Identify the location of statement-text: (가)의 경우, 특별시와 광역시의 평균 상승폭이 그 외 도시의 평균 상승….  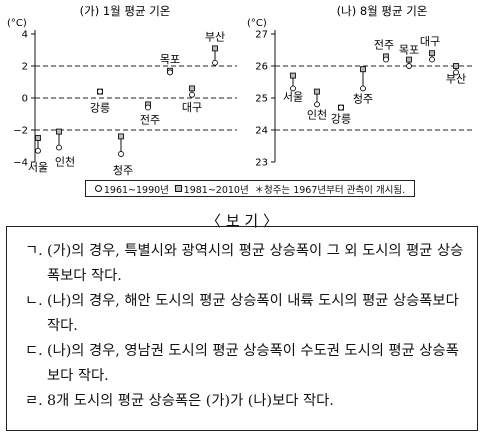
(255, 263).